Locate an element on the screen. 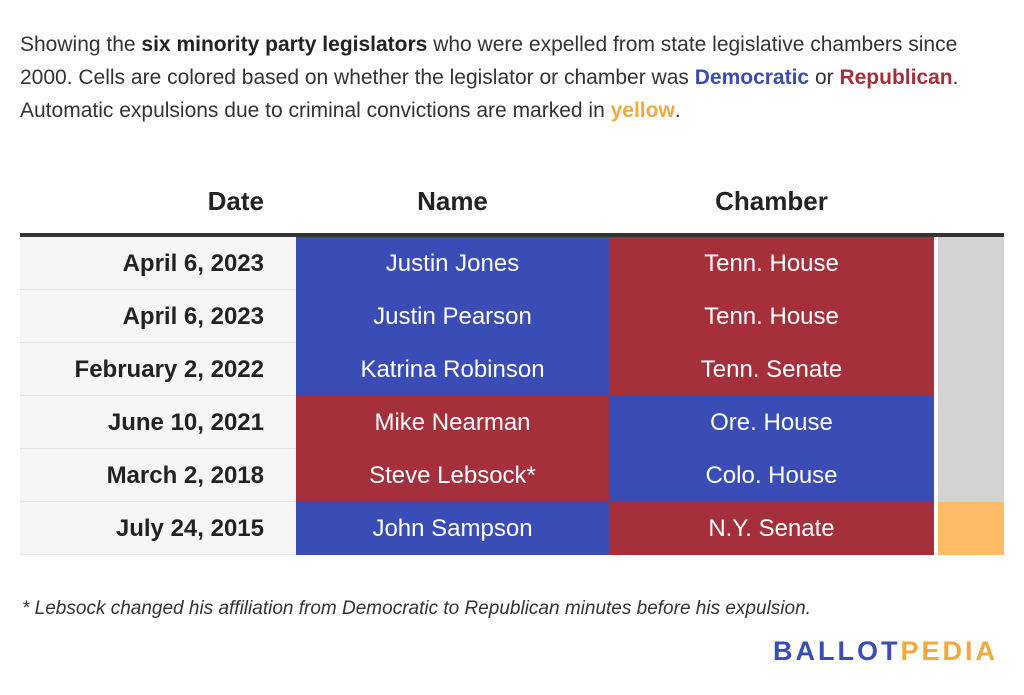 The width and height of the screenshot is (1024, 695). name-cell: Mike Nearman is located at coordinates (452, 422).